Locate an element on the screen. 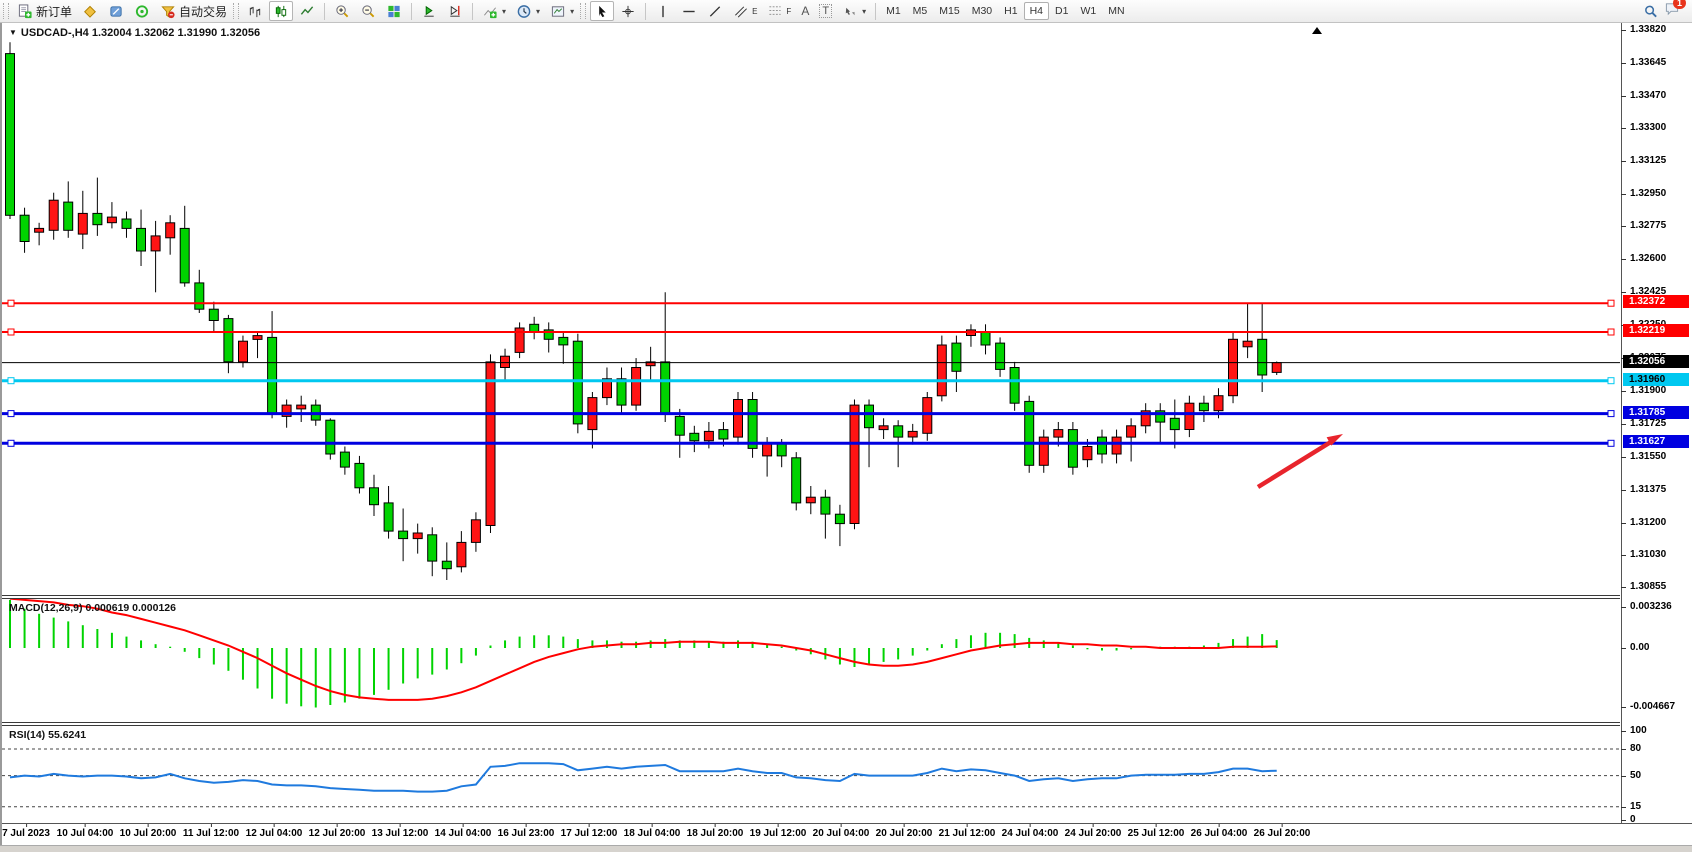 Image resolution: width=1692 pixels, height=852 pixels. timeframe-m15: M15 is located at coordinates (949, 11).